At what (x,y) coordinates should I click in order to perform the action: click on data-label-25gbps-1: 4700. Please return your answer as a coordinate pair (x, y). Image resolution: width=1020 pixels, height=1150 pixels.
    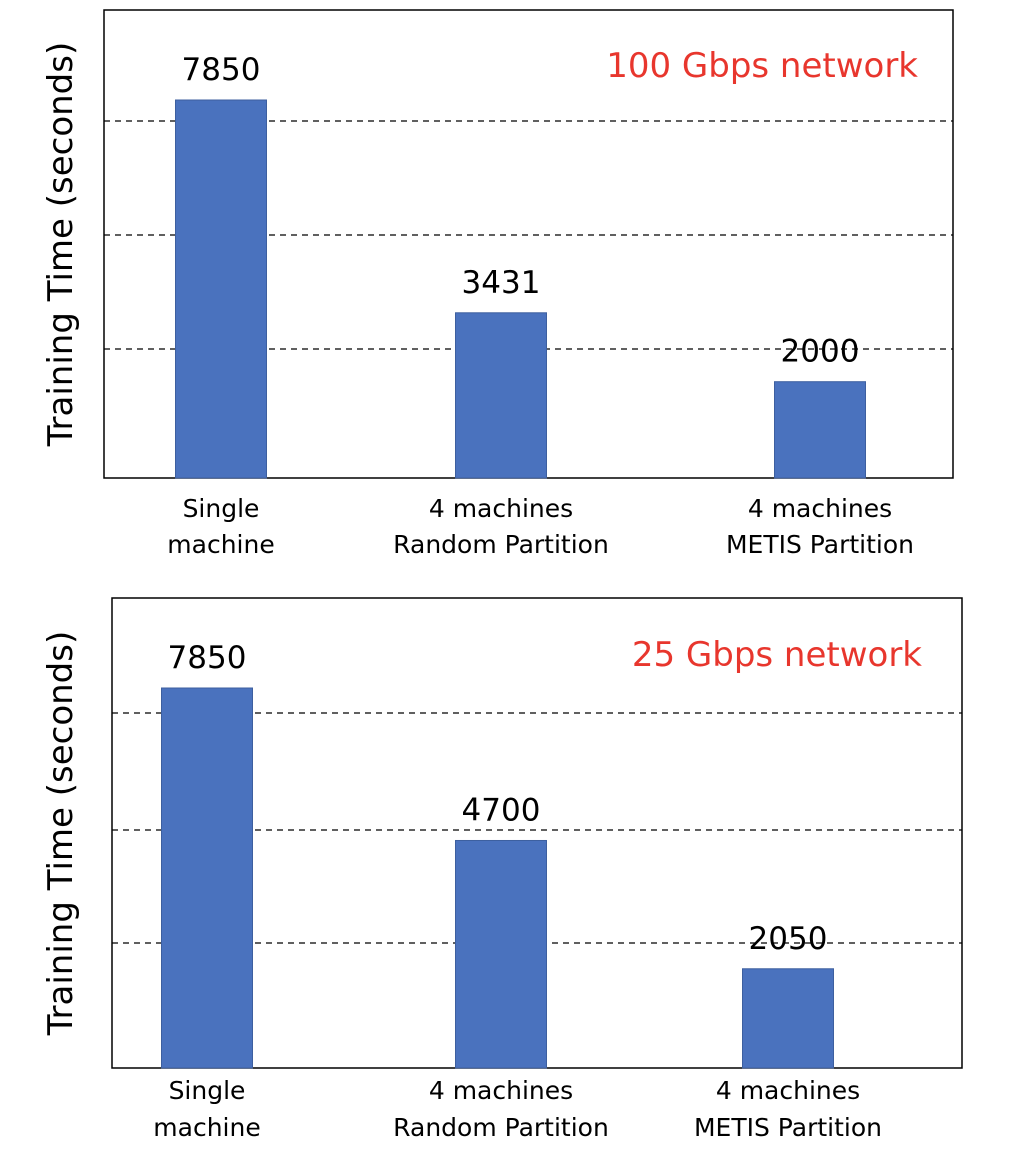
    Looking at the image, I should click on (501, 810).